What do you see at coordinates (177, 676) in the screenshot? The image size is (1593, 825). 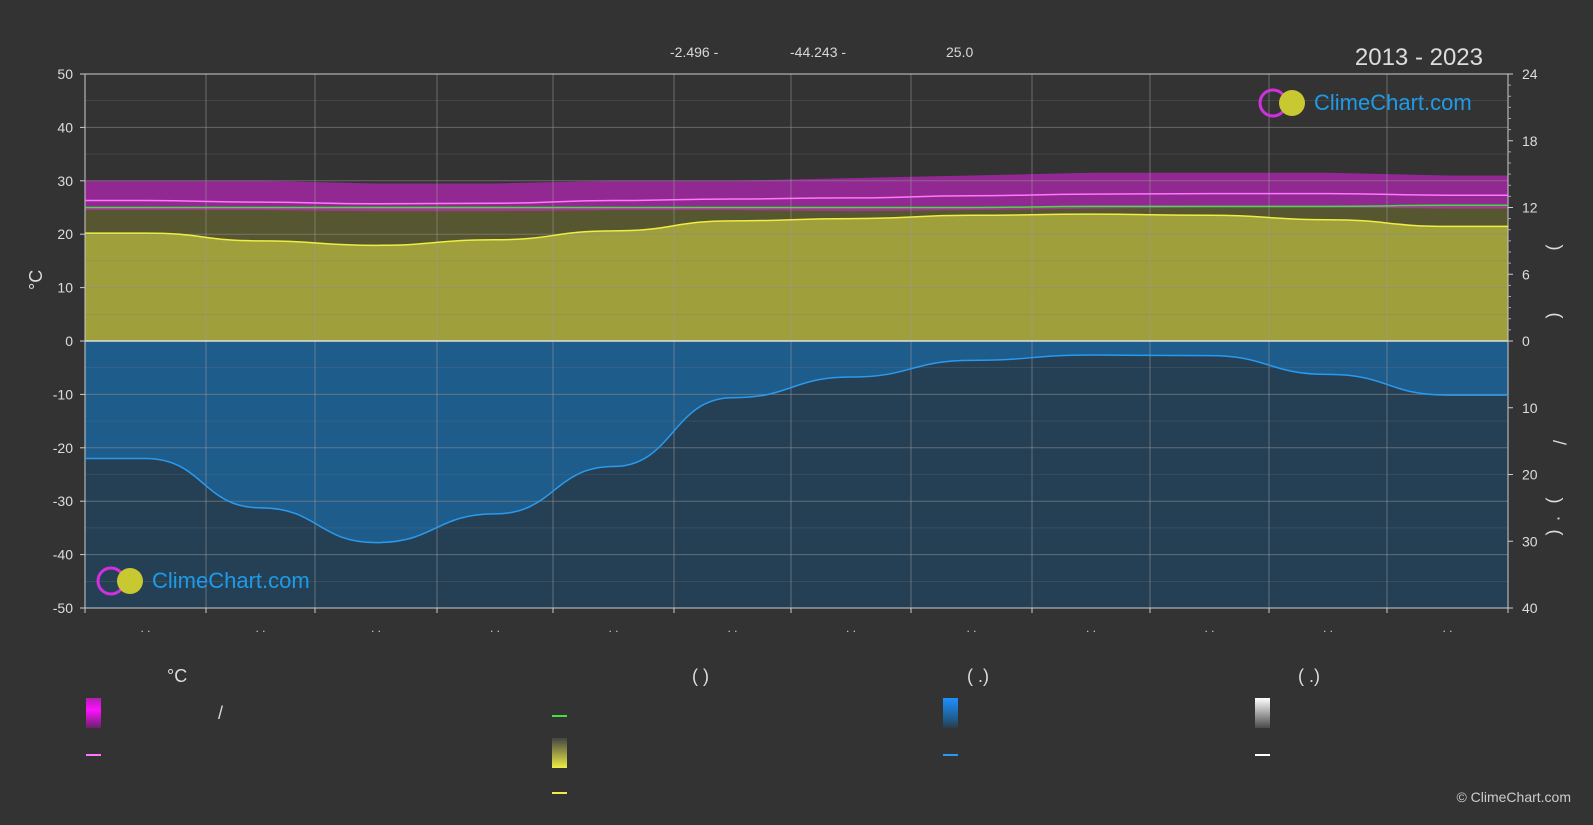 I see `legend-heading-temperature: °C` at bounding box center [177, 676].